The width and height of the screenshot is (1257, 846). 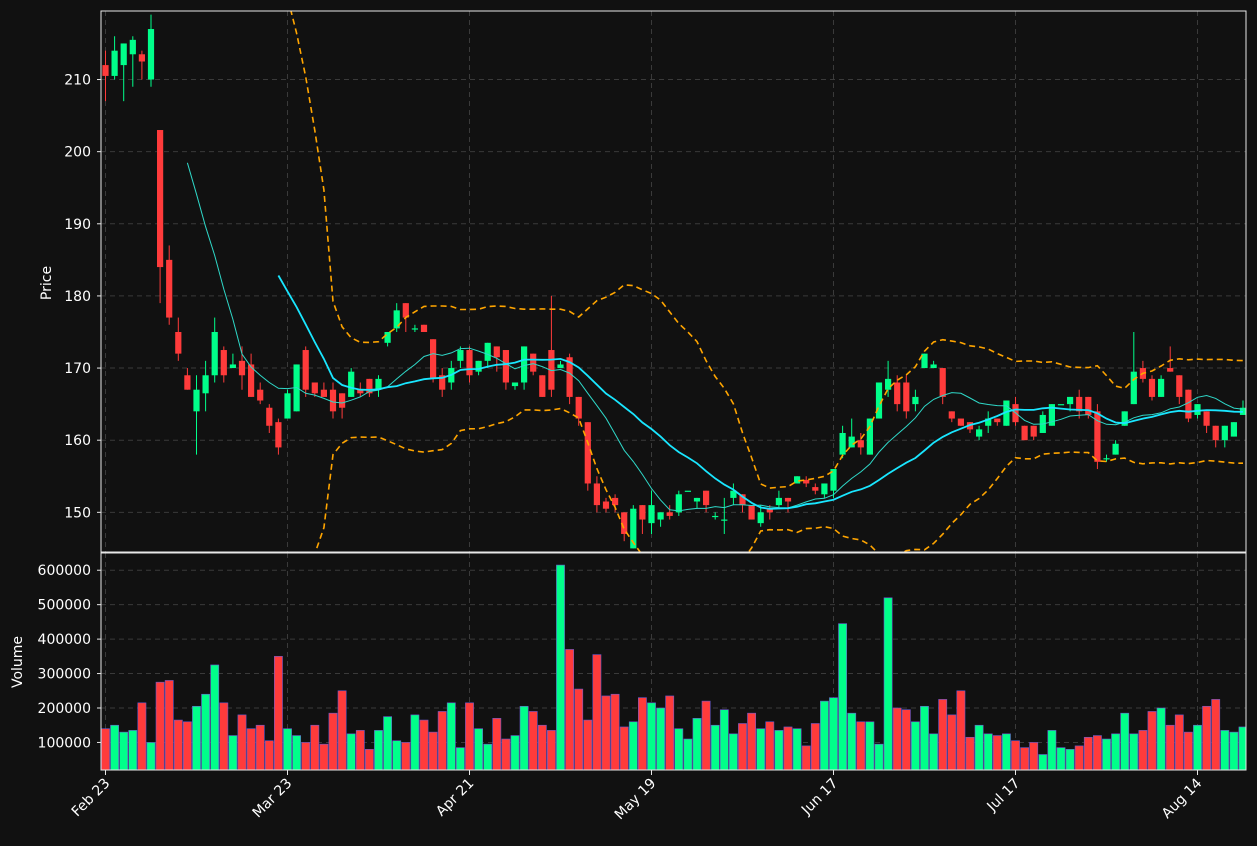 I want to click on volume-tick-label: 500000, so click(x=64, y=606).